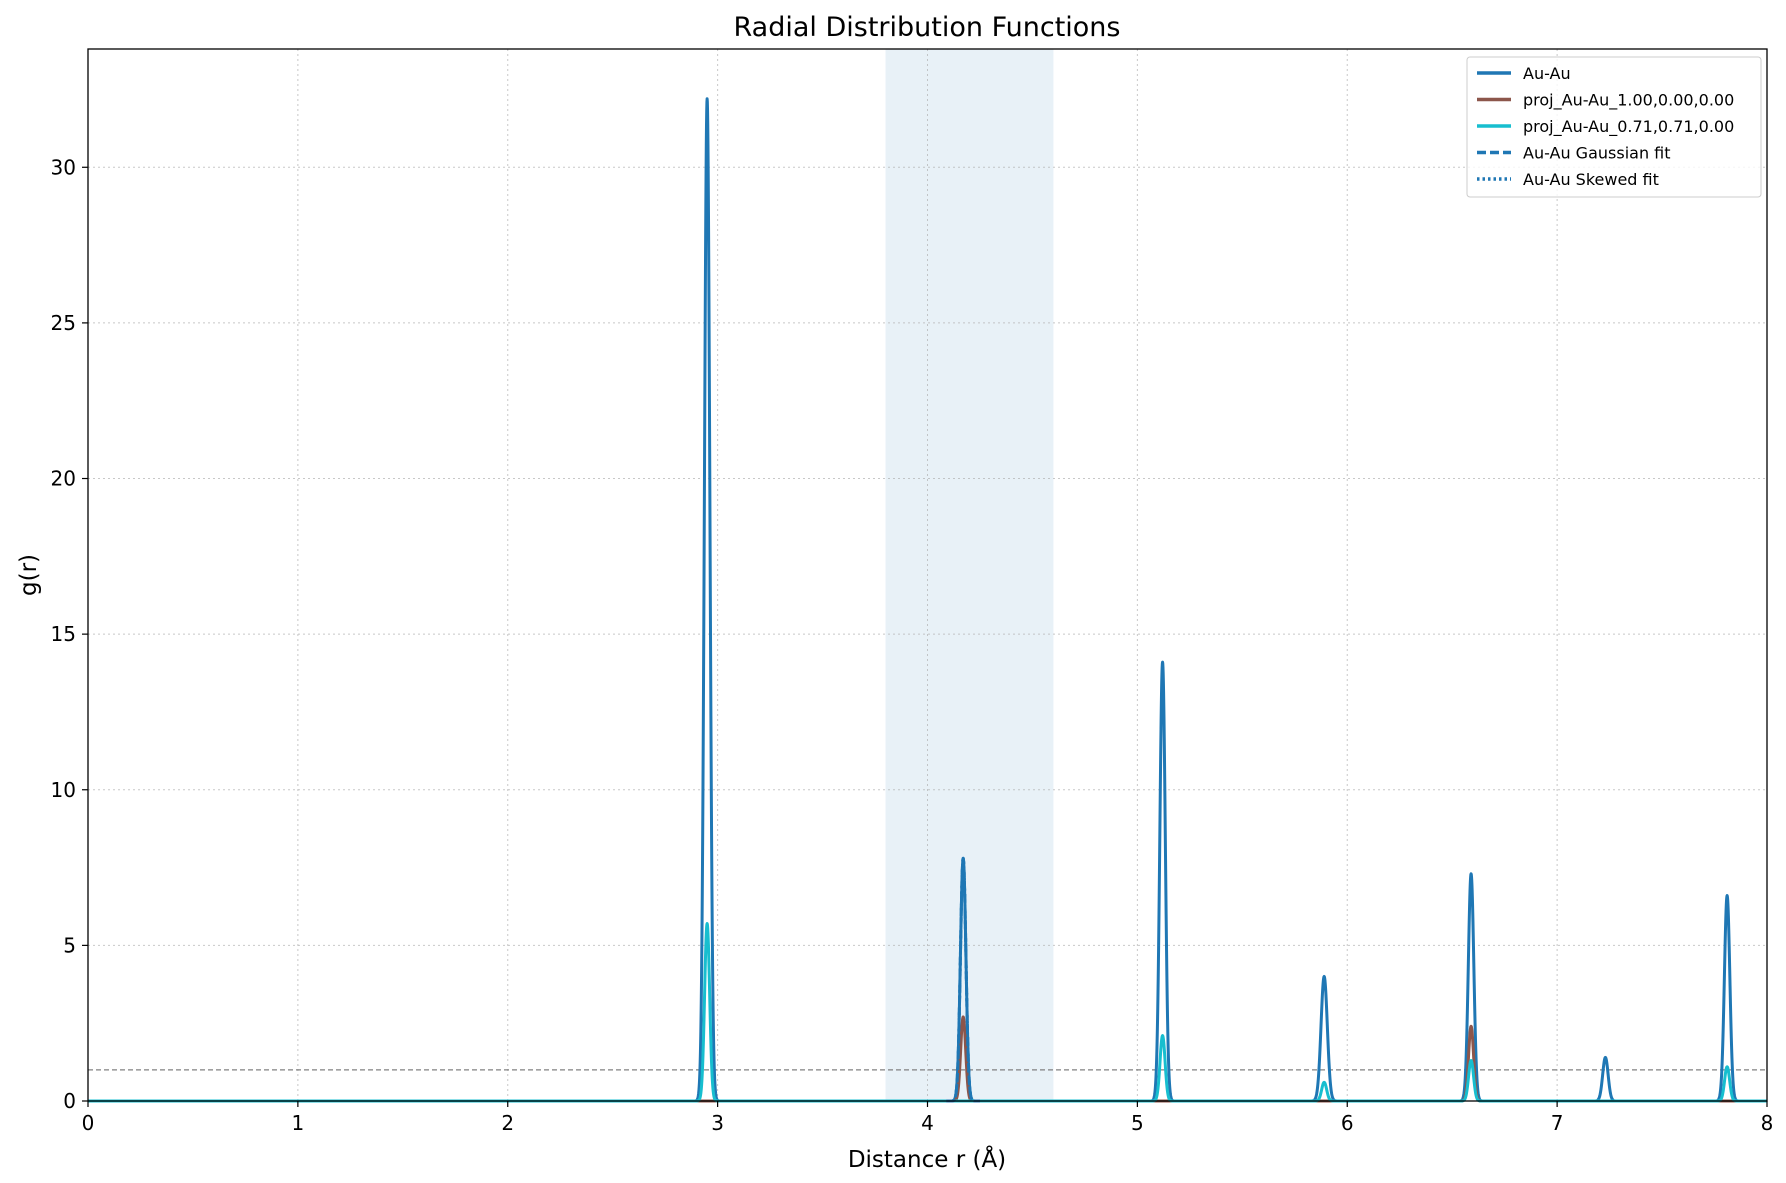 This screenshot has height=1183, width=1786. What do you see at coordinates (1347, 1123) in the screenshot?
I see `x-tick-label: 6` at bounding box center [1347, 1123].